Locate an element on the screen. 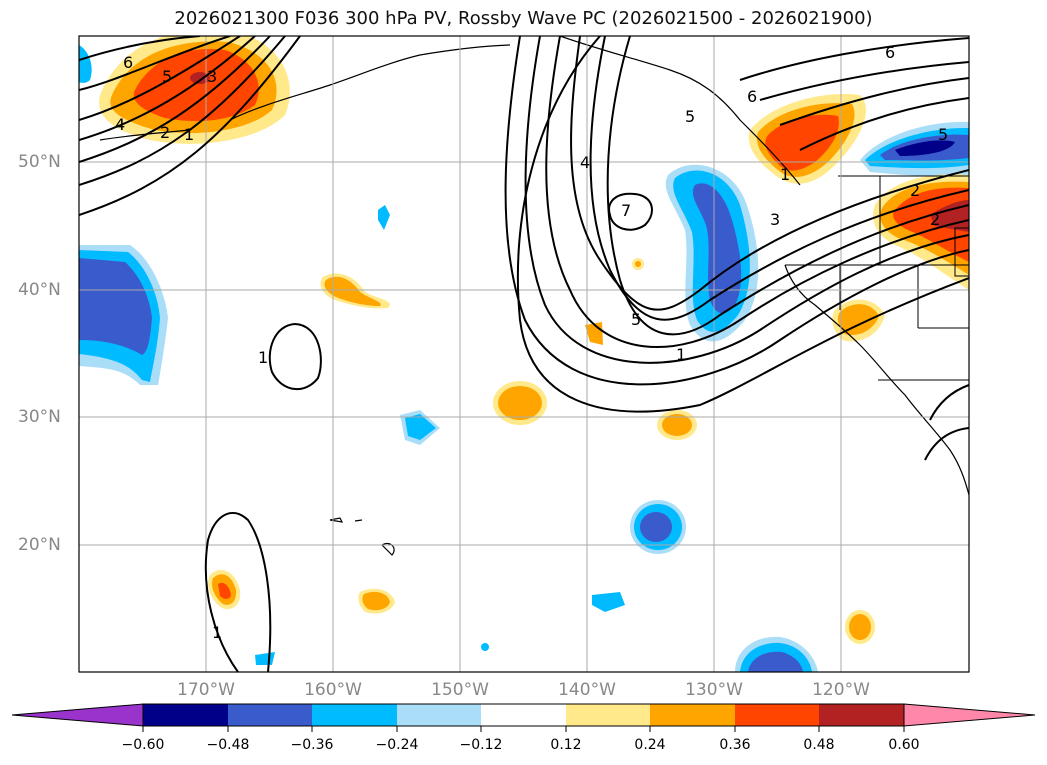 The width and height of the screenshot is (1047, 765). lon-label: 170°W is located at coordinates (206, 690).